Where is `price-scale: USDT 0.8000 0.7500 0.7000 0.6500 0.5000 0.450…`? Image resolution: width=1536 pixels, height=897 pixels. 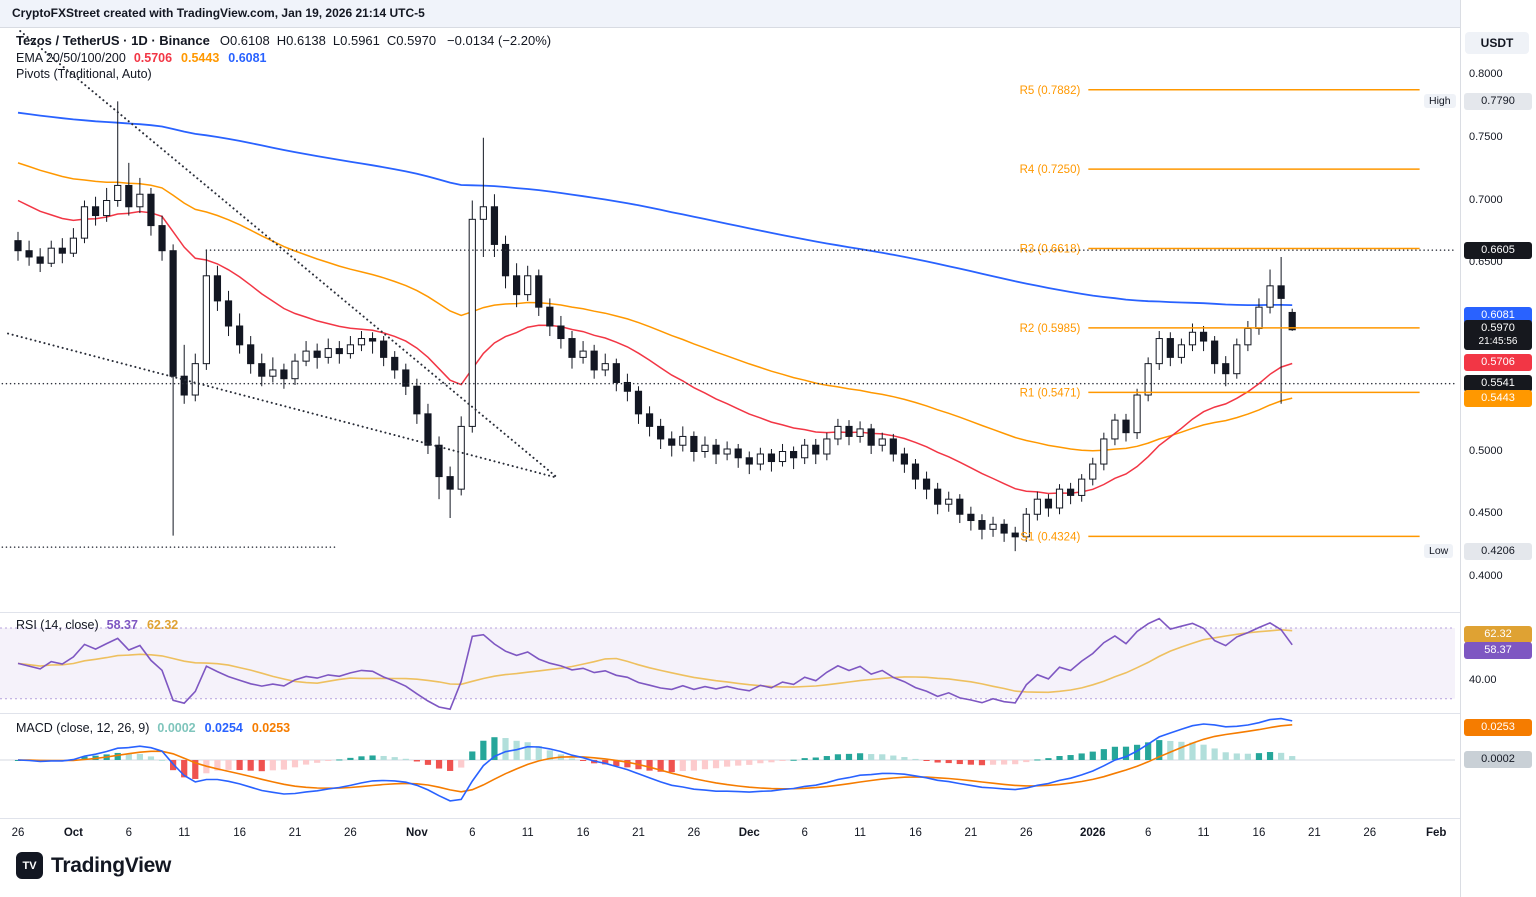 price-scale: USDT 0.8000 0.7500 0.7000 0.6500 0.5000 0.450… is located at coordinates (1480, 448).